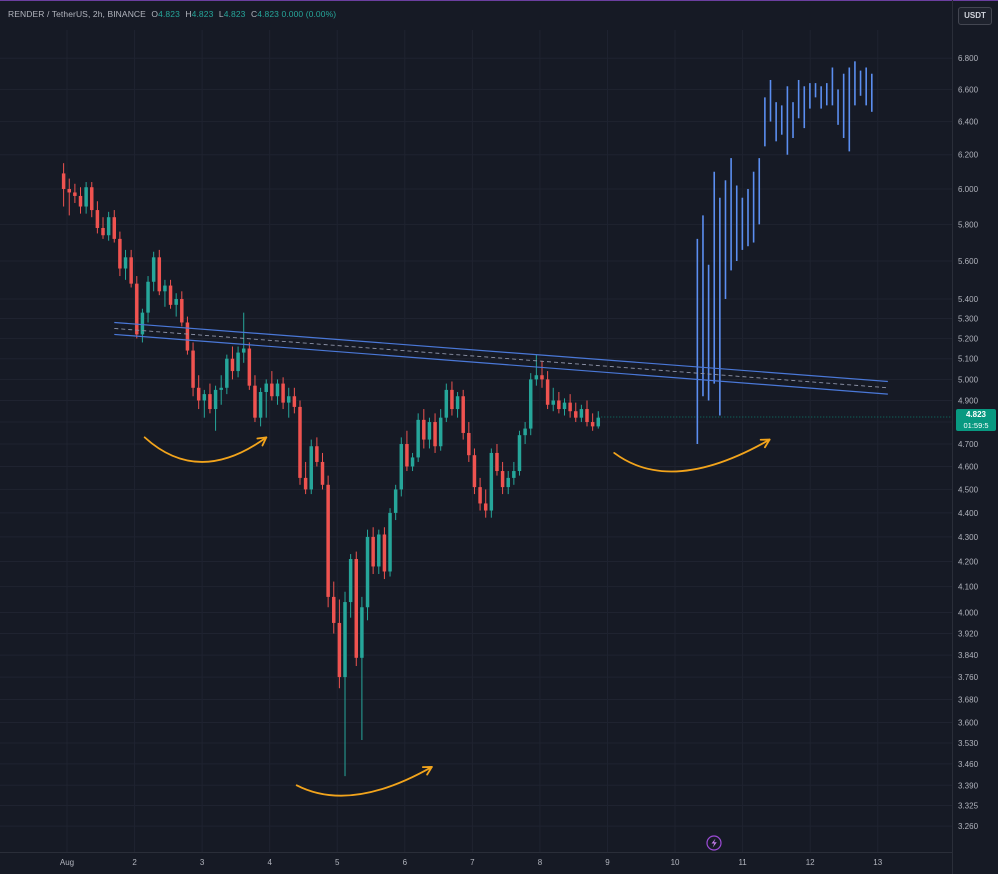 The image size is (998, 874). Describe the element at coordinates (968, 319) in the screenshot. I see `y-tick-label: 5.300` at that location.